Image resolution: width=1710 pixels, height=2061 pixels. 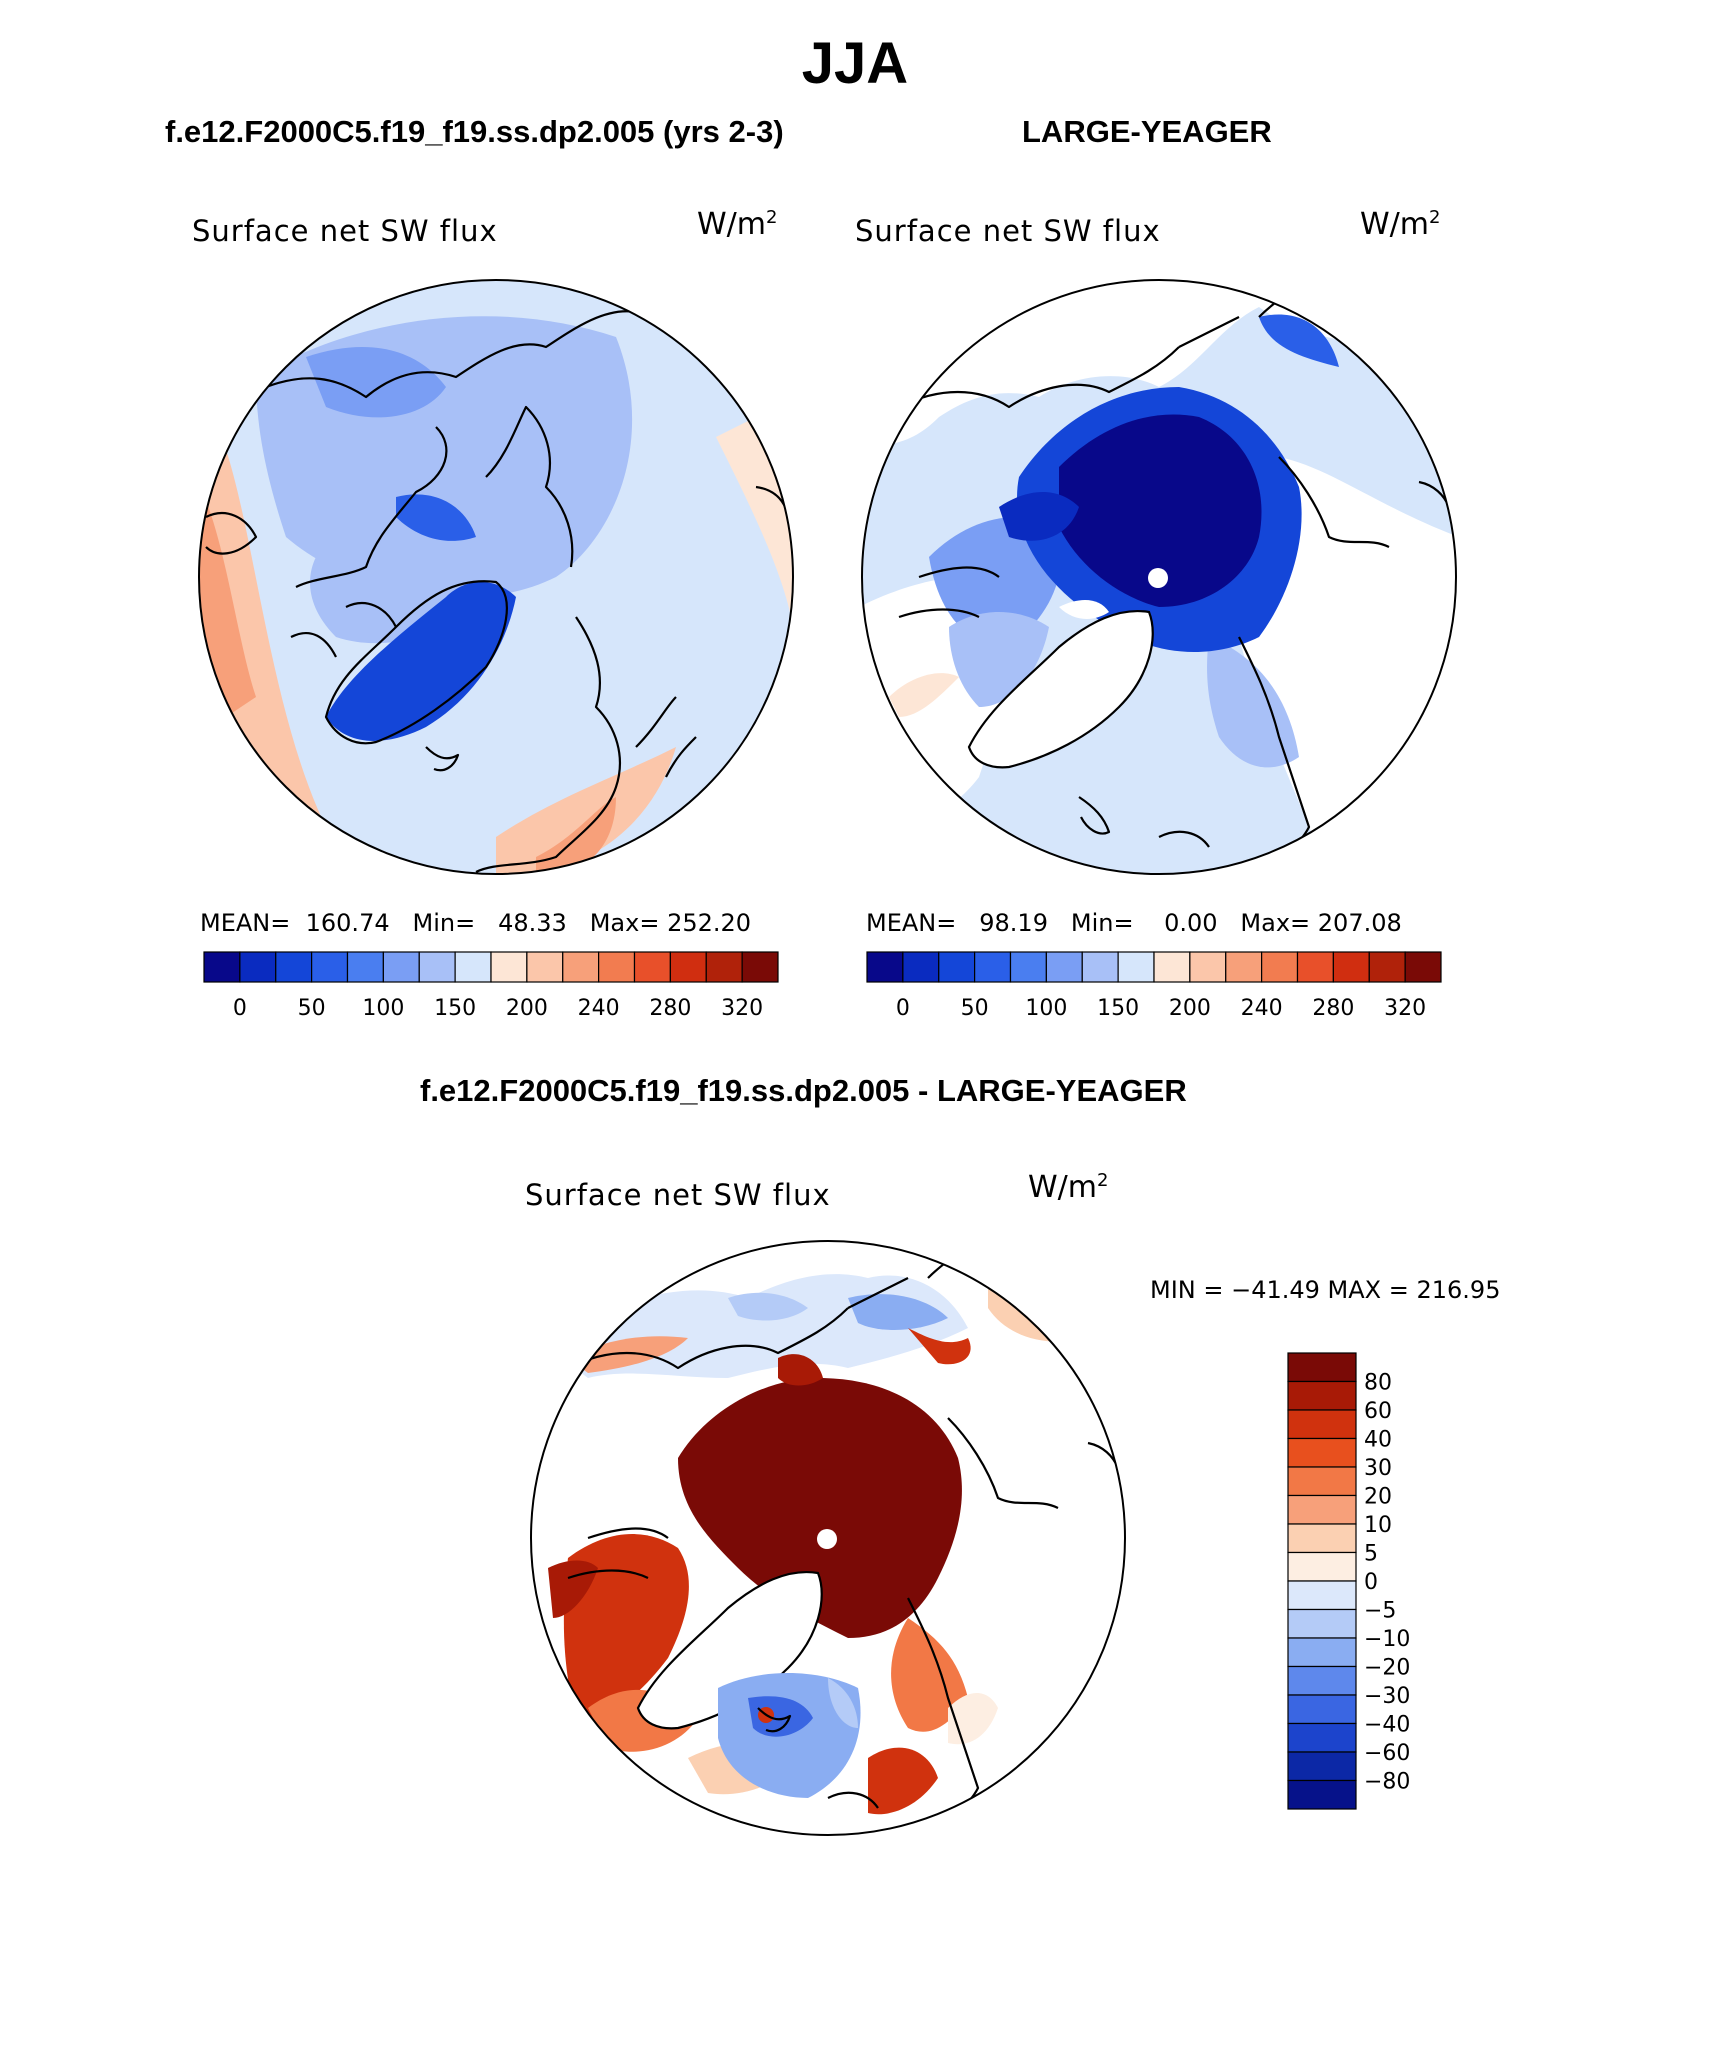 I want to click on diff-units: W/m2, so click(x=1068, y=1187).